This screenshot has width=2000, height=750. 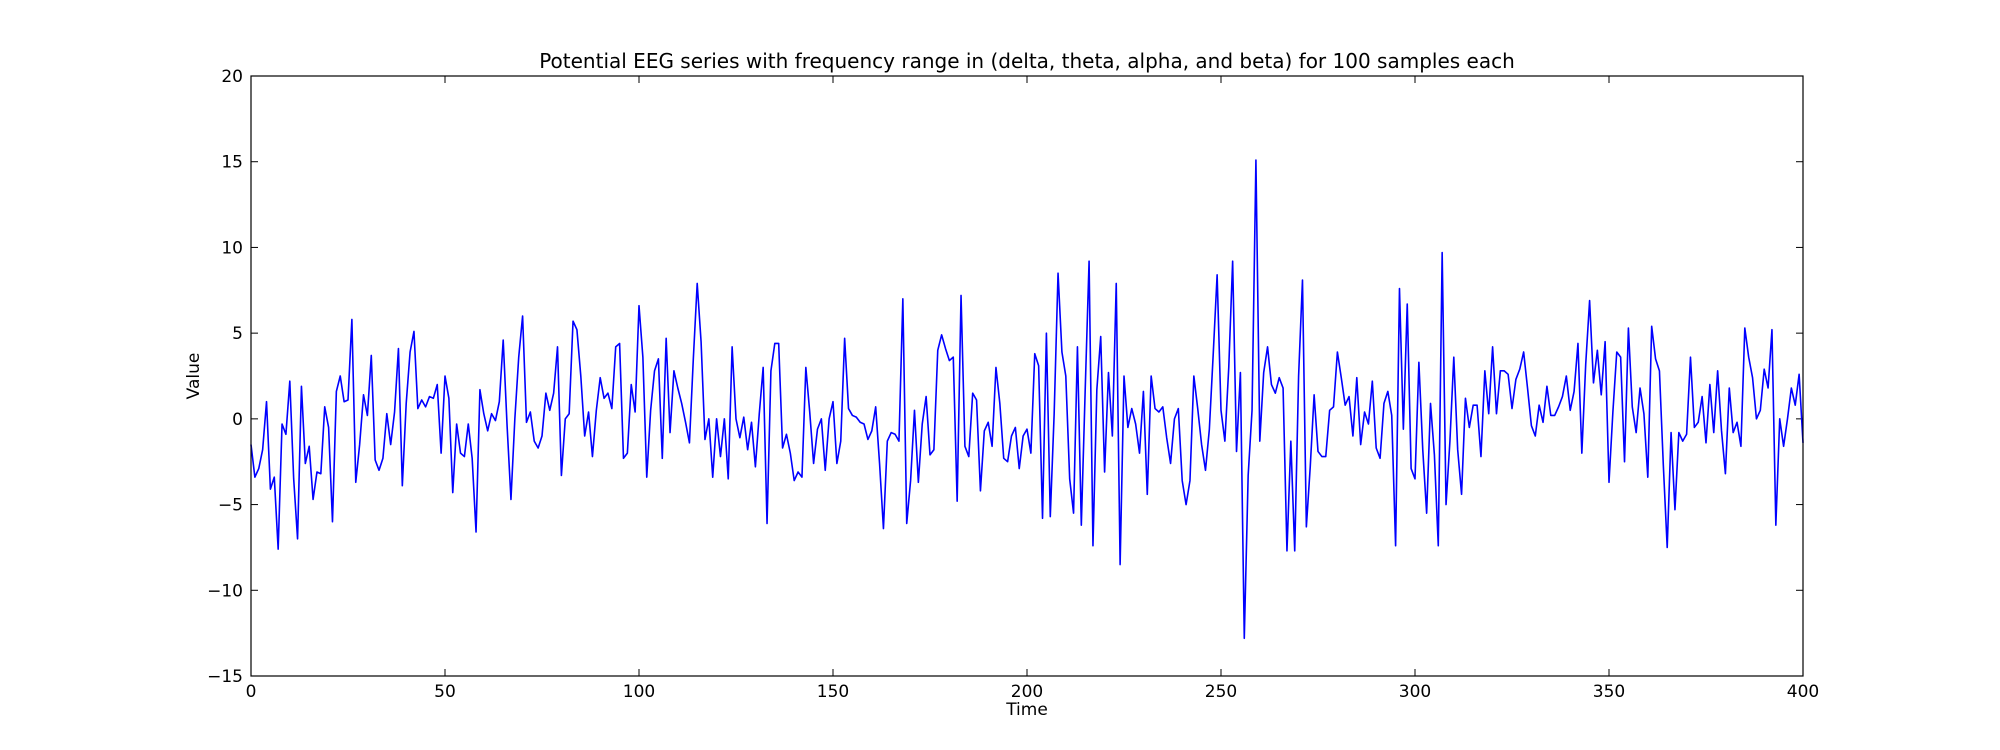 I want to click on y-tick-label: 10, so click(x=232, y=248).